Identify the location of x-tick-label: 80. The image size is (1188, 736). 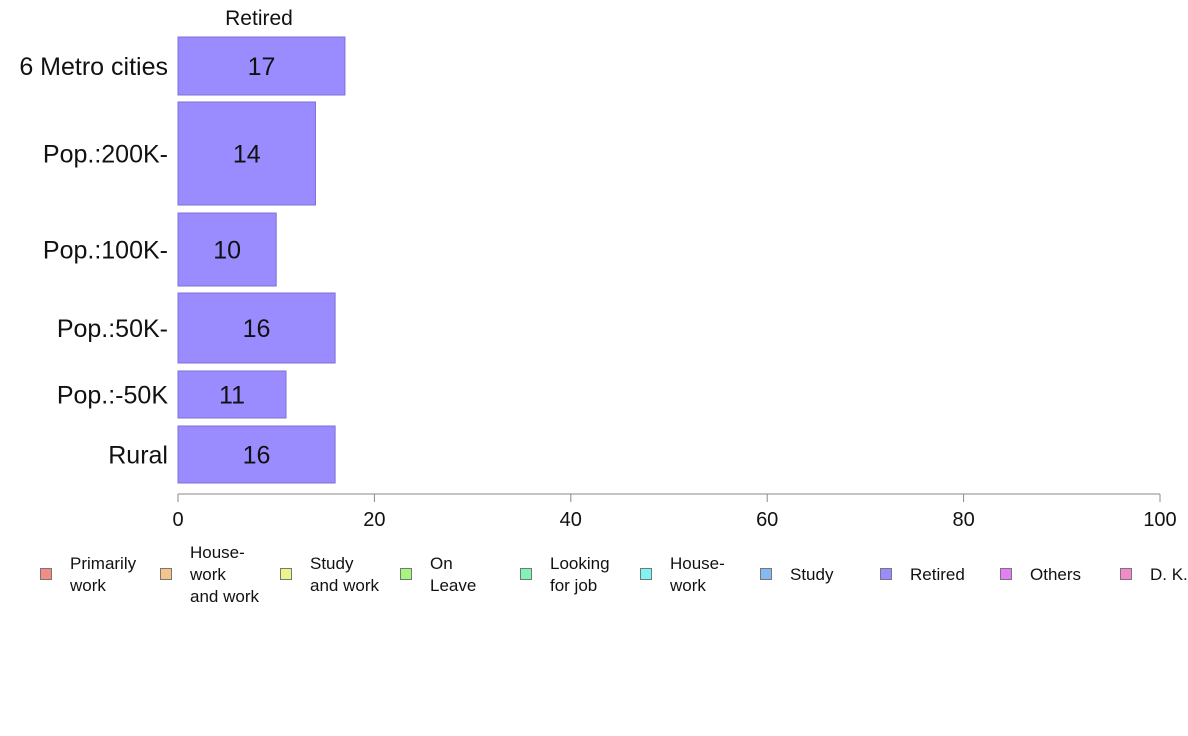
(963, 520).